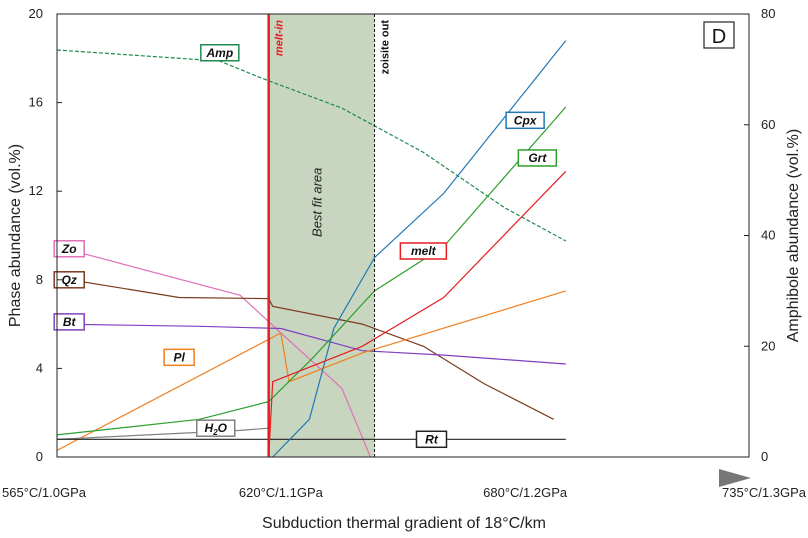 Image resolution: width=808 pixels, height=538 pixels. Describe the element at coordinates (36, 13) in the screenshot. I see `y-left-tick-label: 20` at that location.